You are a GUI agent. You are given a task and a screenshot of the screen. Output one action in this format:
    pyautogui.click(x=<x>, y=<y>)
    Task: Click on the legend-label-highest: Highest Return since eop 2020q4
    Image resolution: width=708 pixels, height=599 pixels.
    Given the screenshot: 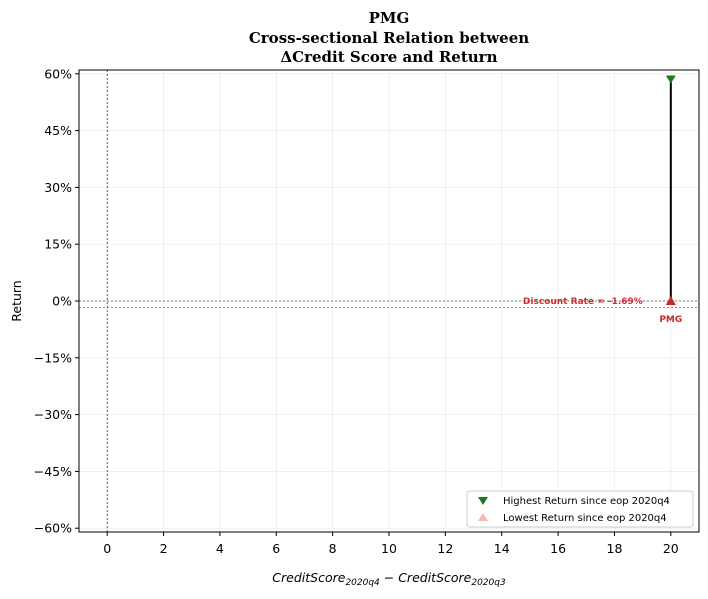 What is the action you would take?
    pyautogui.click(x=586, y=501)
    